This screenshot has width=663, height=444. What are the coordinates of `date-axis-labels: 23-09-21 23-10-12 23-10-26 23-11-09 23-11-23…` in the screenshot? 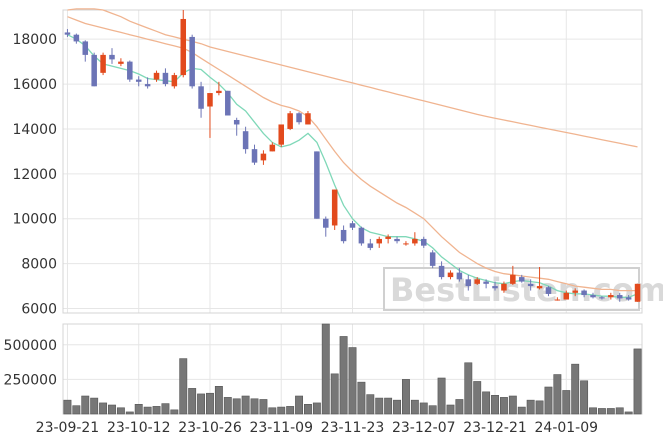 It's located at (317, 428).